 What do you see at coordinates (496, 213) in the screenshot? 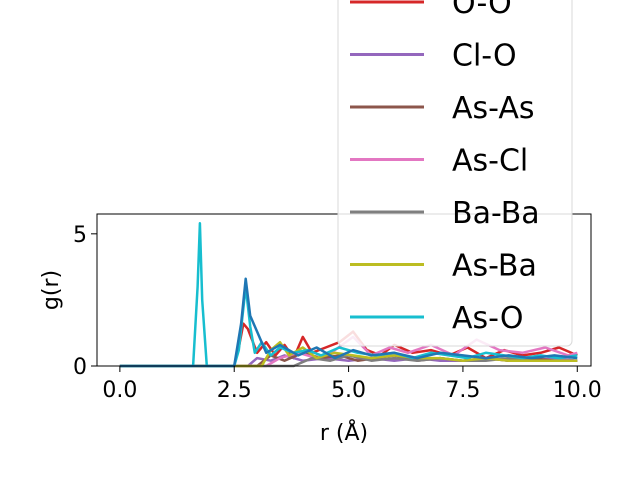
I see `legend-label: Ba-Ba` at bounding box center [496, 213].